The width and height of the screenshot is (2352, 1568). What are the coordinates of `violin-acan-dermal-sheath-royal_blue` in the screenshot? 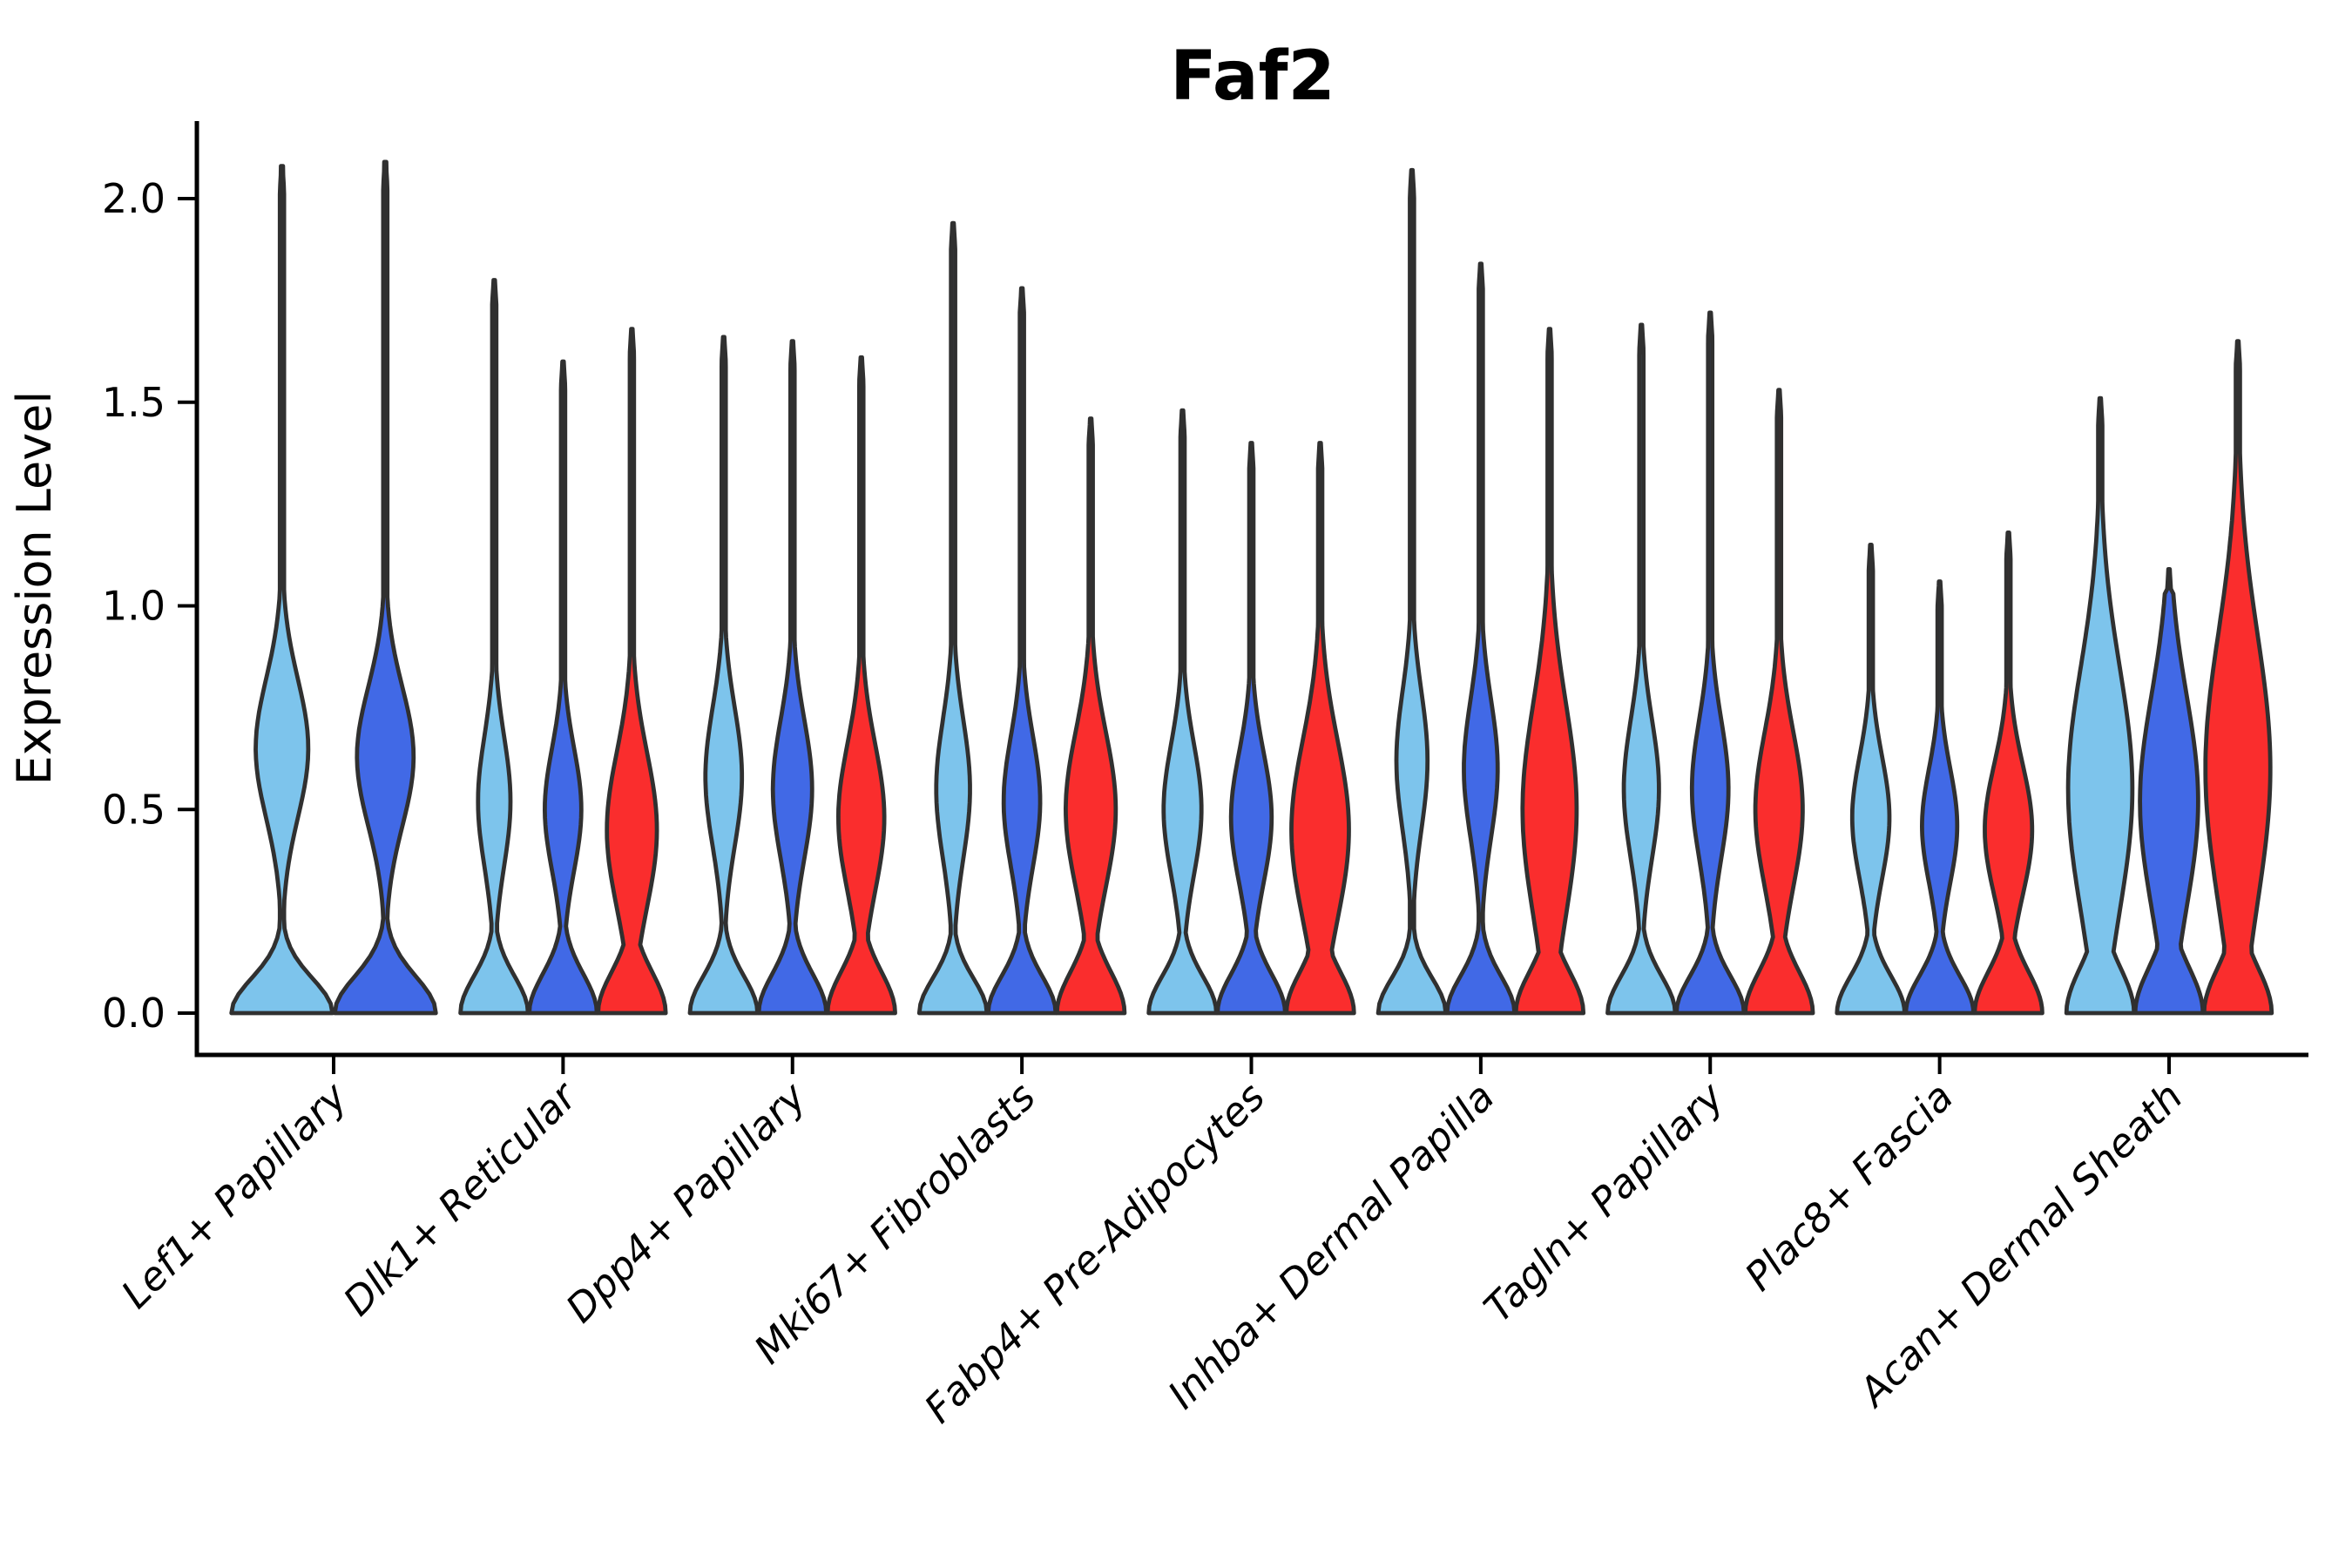 It's located at (2169, 791).